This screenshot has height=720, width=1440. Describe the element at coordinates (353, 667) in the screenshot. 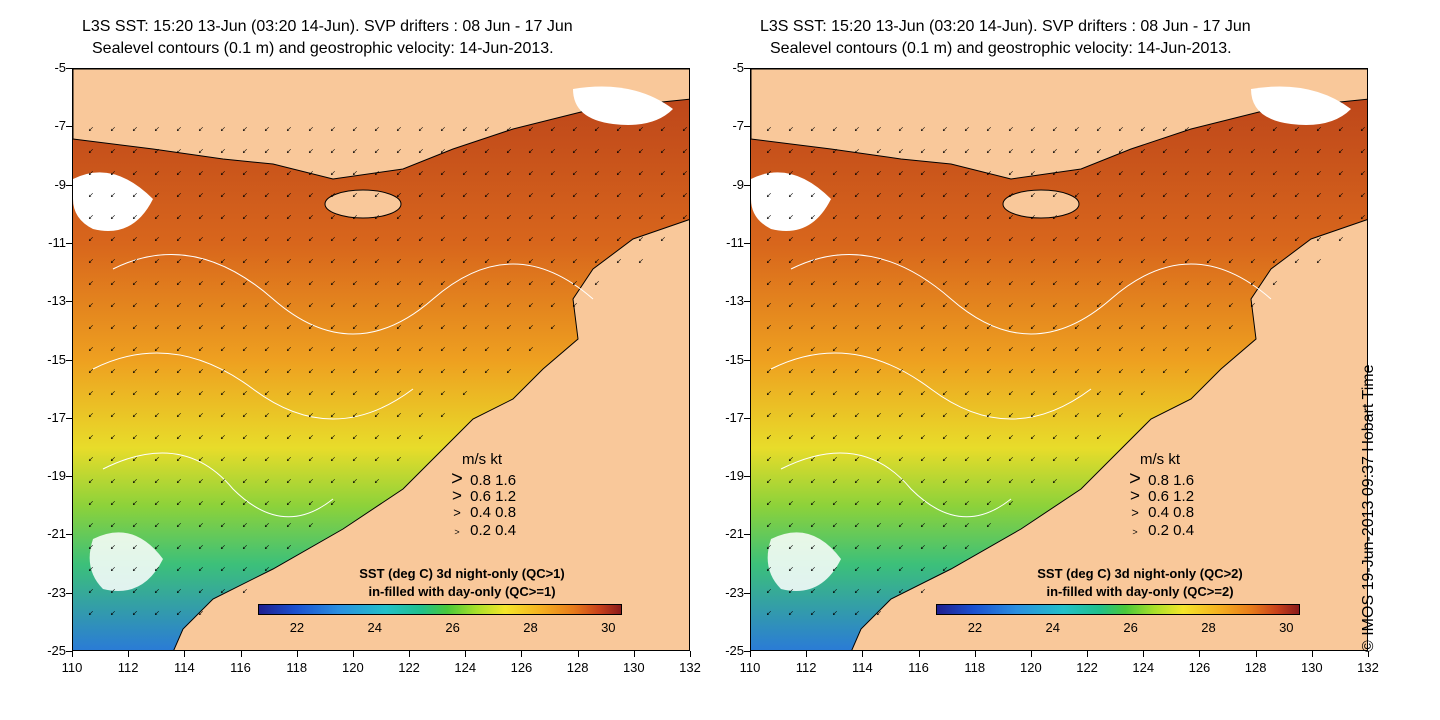

I see `x-axis-label: 120` at that location.